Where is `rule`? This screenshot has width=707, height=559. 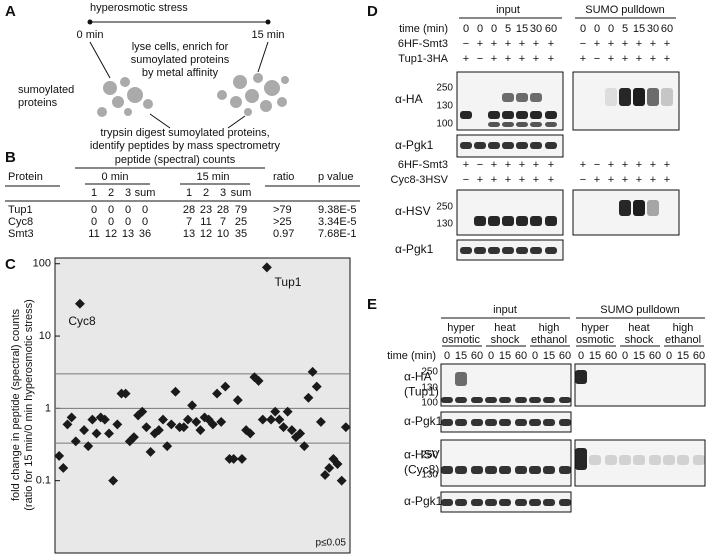 rule is located at coordinates (160, 121).